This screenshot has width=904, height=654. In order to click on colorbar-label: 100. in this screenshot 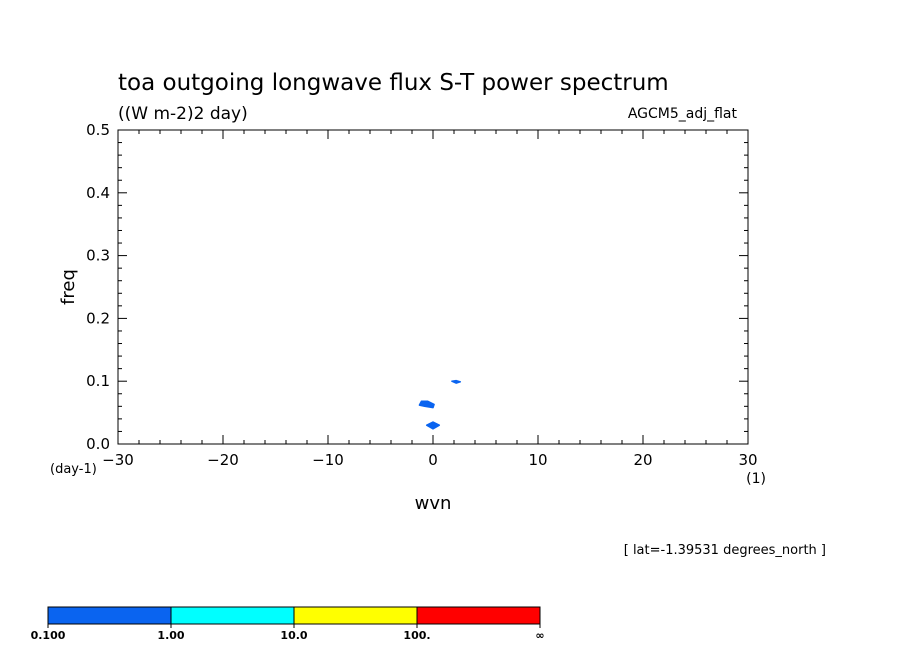, I will do `click(416, 635)`.